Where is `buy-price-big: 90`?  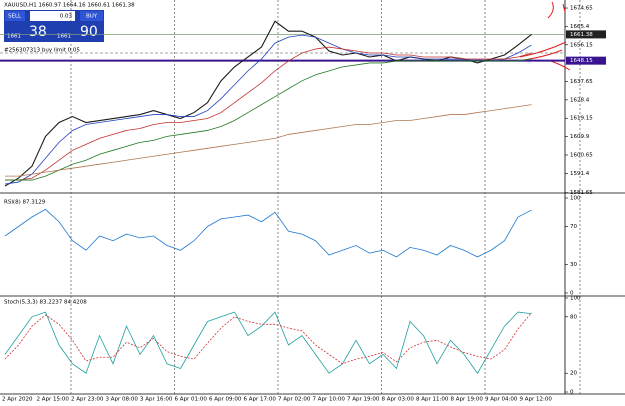 buy-price-big: 90 is located at coordinates (89, 32).